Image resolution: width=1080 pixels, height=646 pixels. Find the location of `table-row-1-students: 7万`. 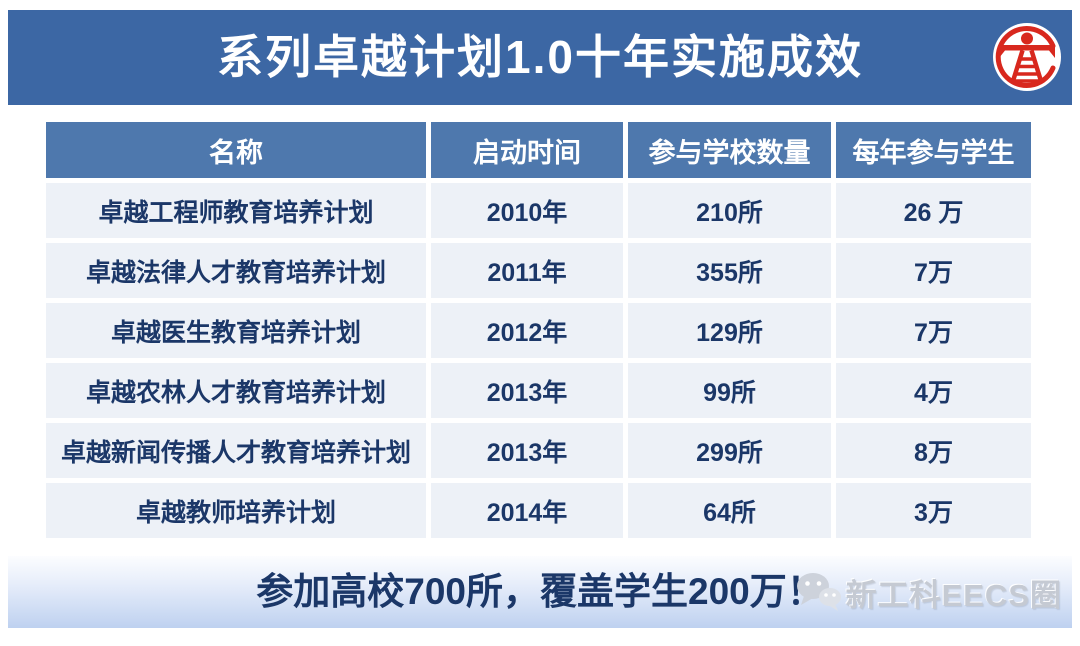

table-row-1-students: 7万 is located at coordinates (933, 270).